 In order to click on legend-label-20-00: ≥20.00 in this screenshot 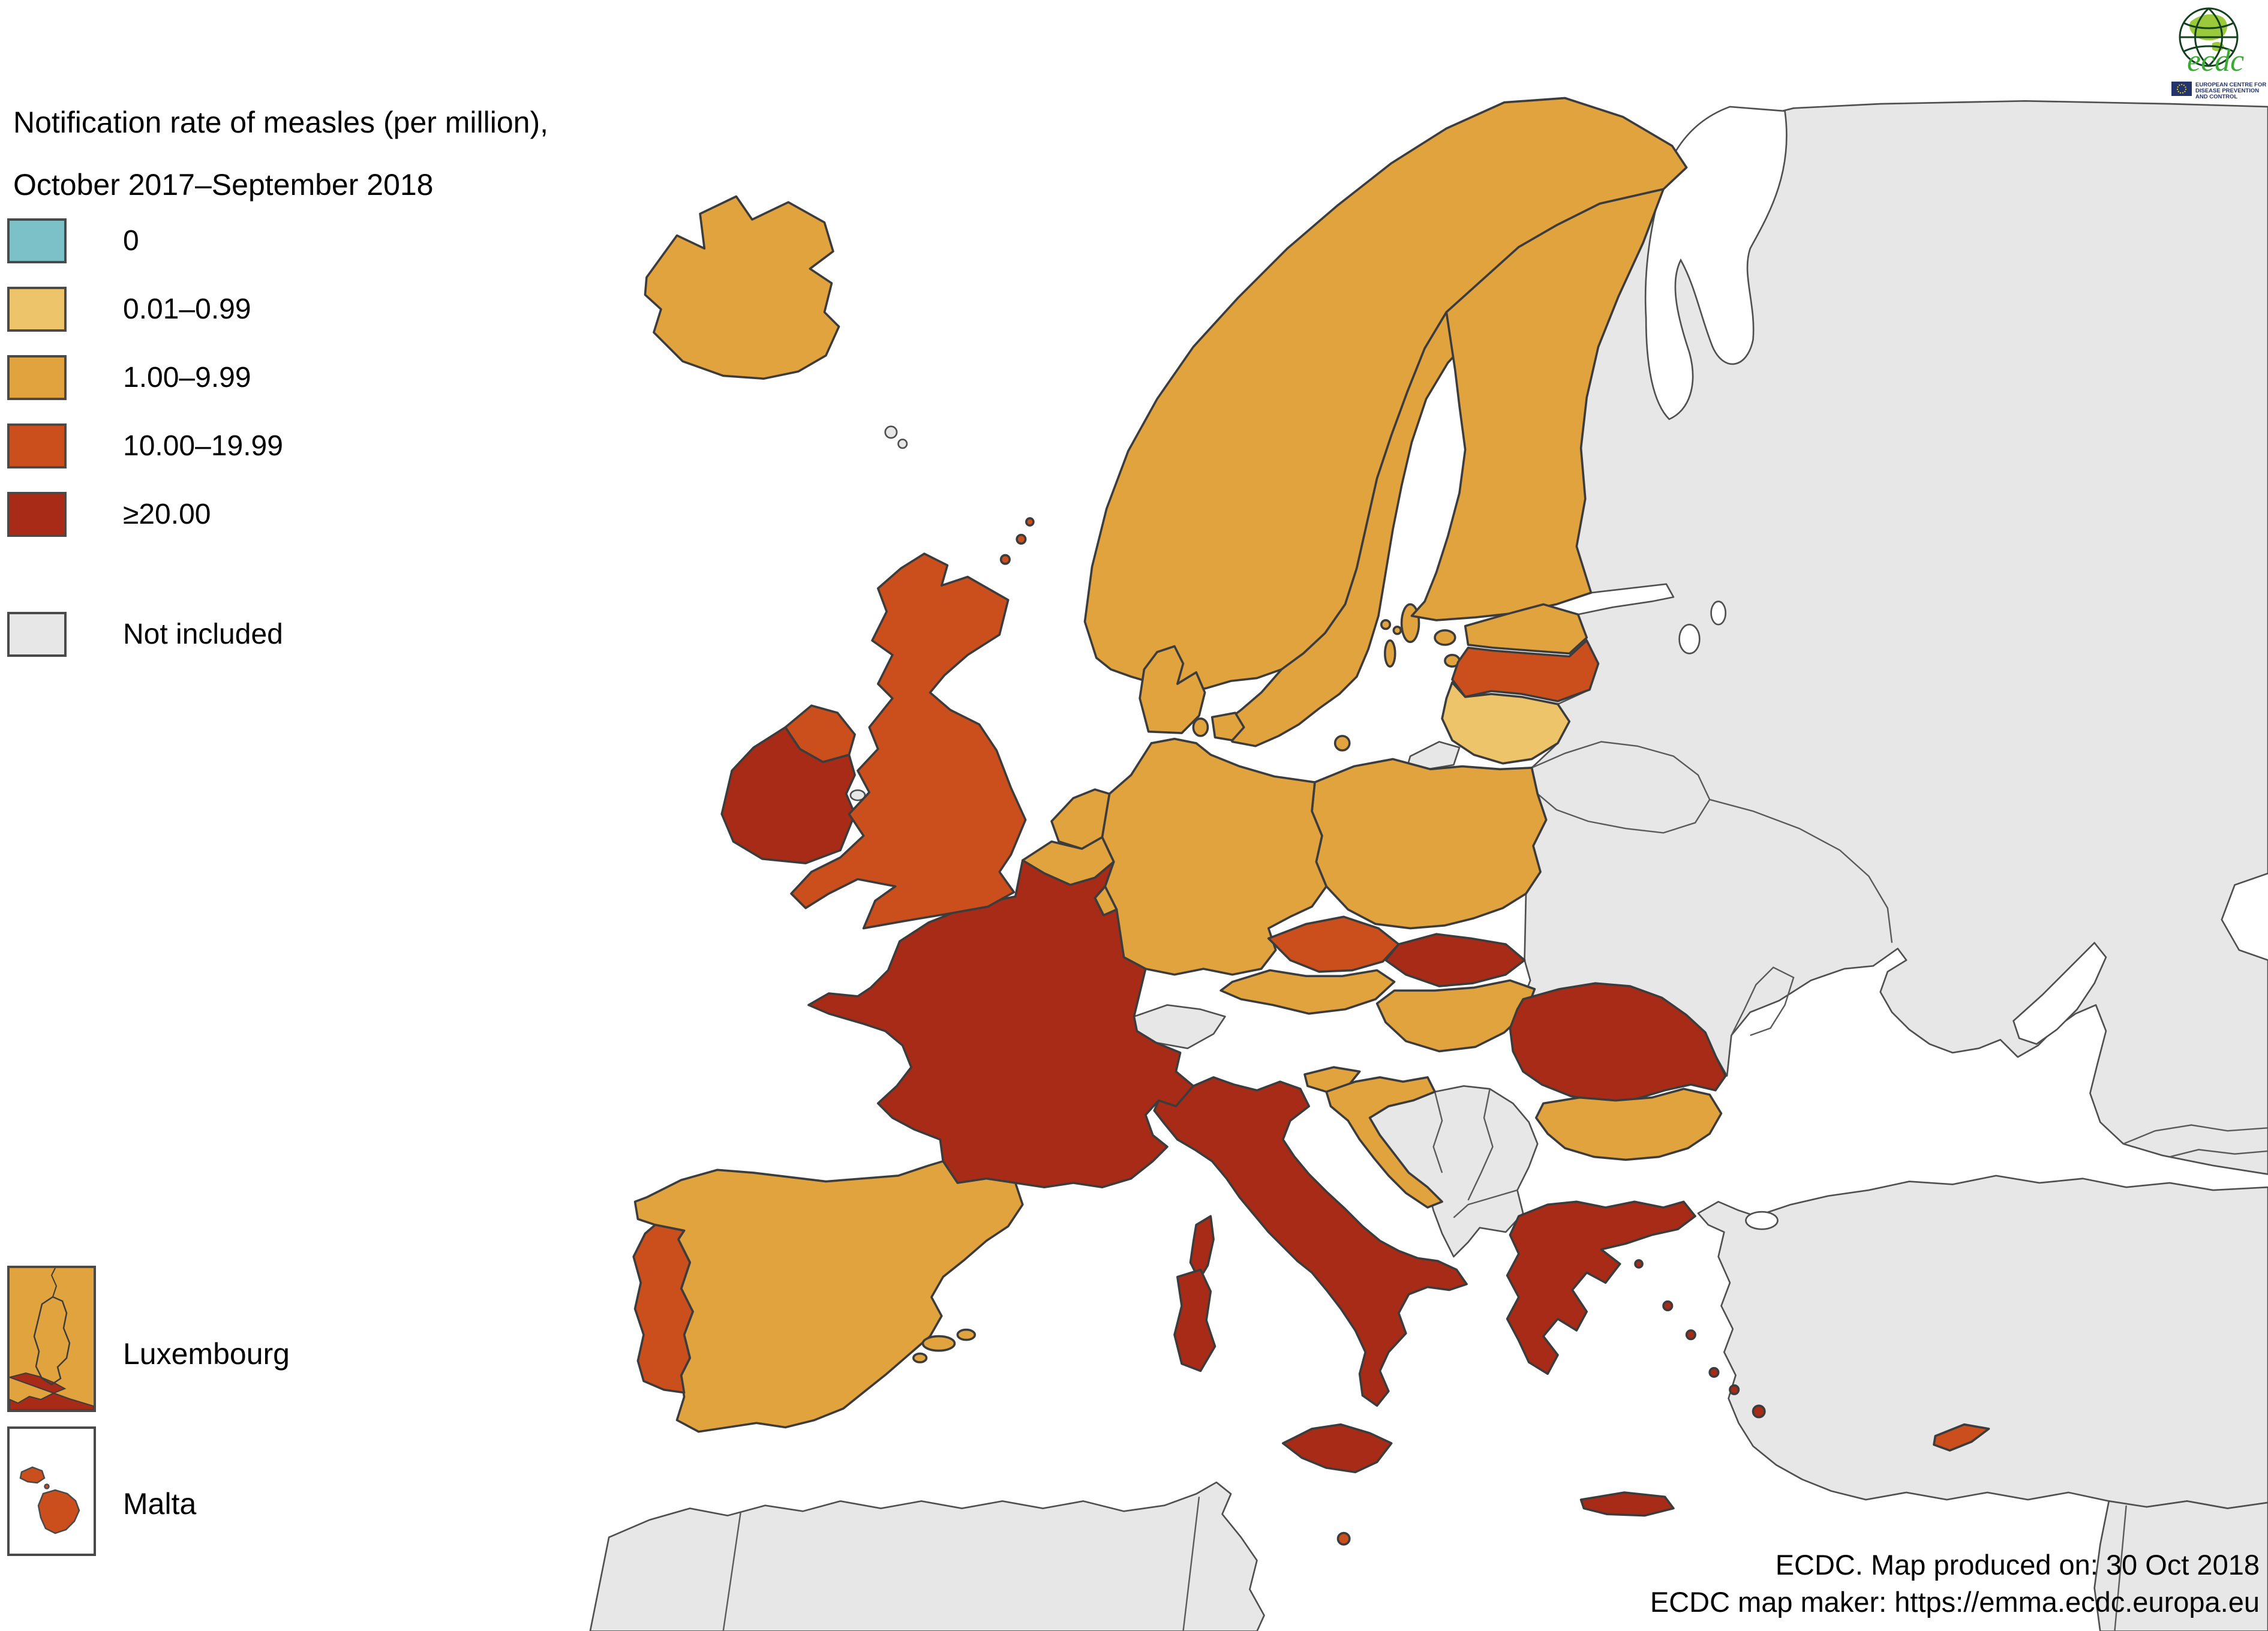, I will do `click(167, 514)`.